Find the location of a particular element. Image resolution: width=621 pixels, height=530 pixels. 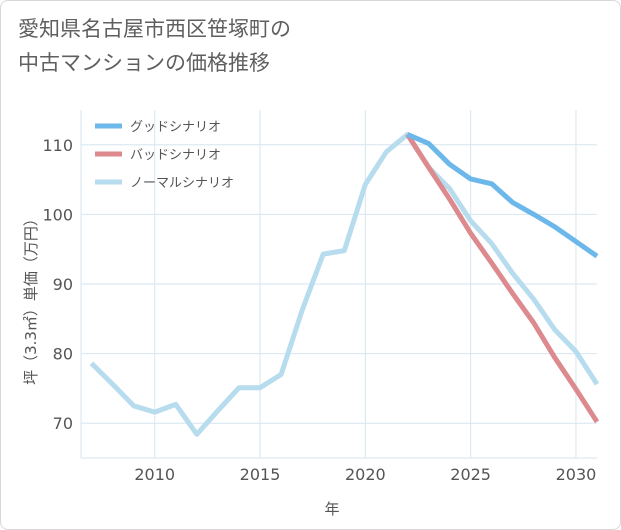

legend-label-normal: ノーマルシナリオ is located at coordinates (182, 183).